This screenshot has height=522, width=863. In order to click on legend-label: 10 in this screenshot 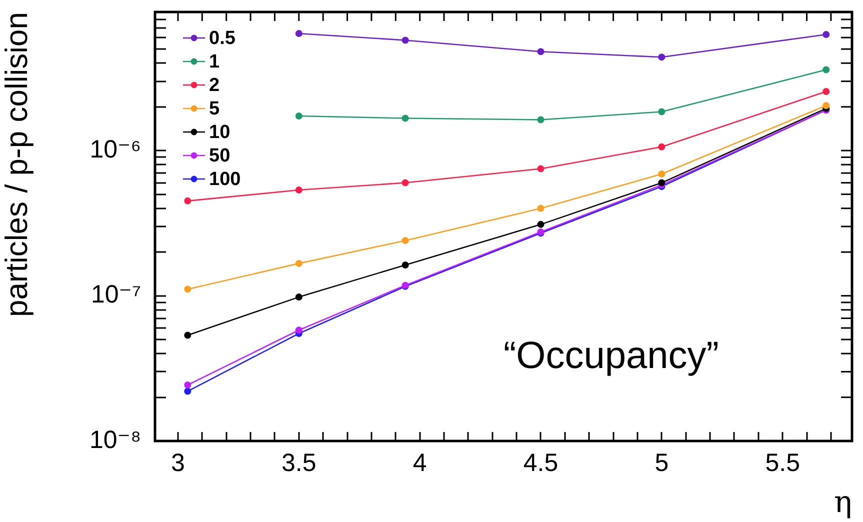, I will do `click(219, 133)`.